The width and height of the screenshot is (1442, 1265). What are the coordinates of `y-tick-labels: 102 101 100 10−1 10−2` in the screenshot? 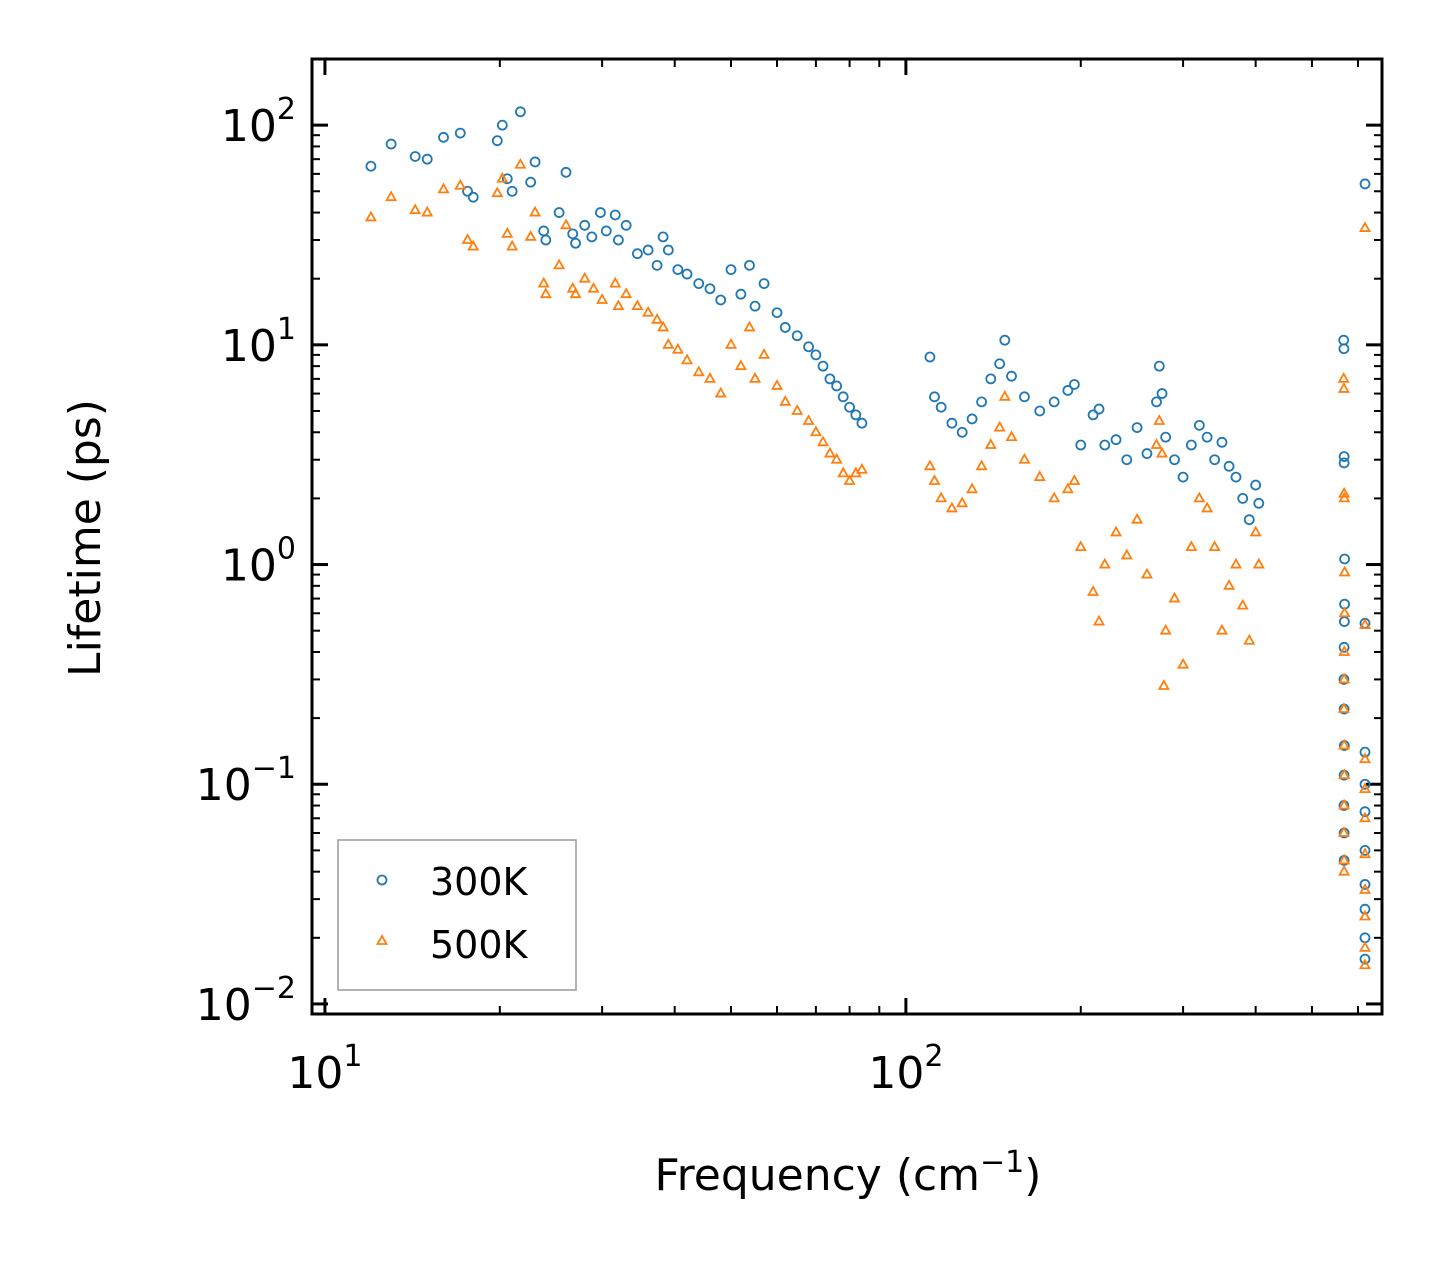 It's located at (246, 561).